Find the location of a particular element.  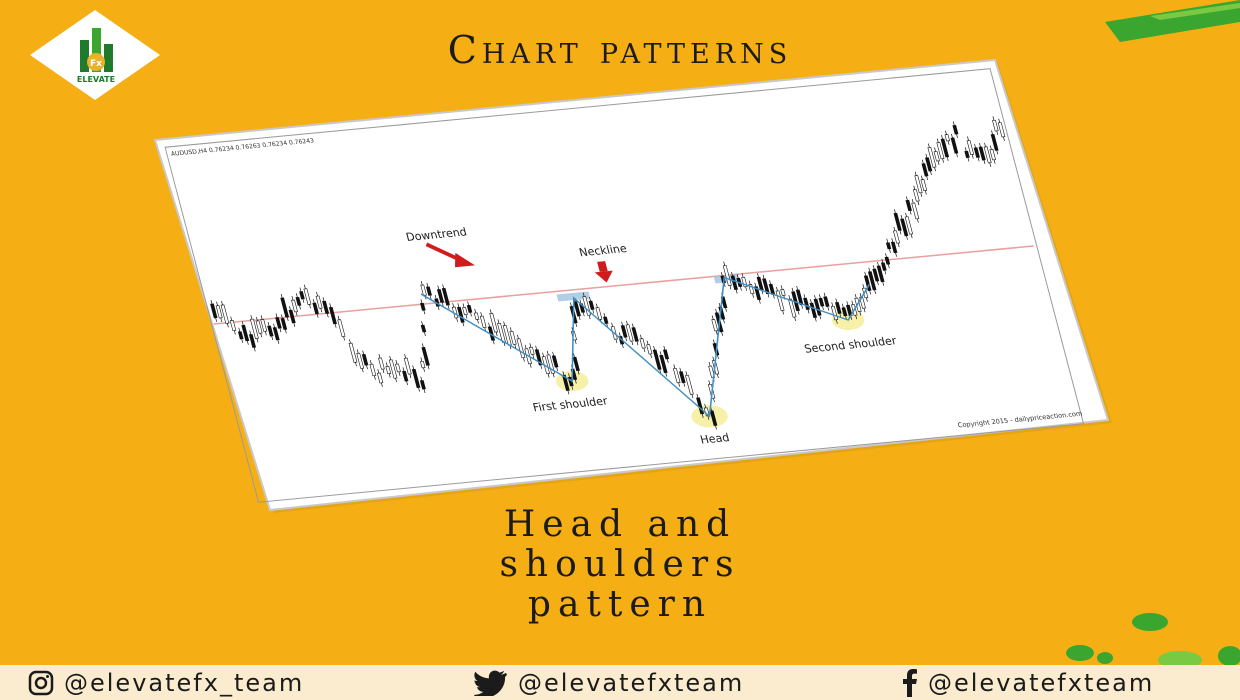

instagram-handle: @elevatefx_team is located at coordinates (166, 683).